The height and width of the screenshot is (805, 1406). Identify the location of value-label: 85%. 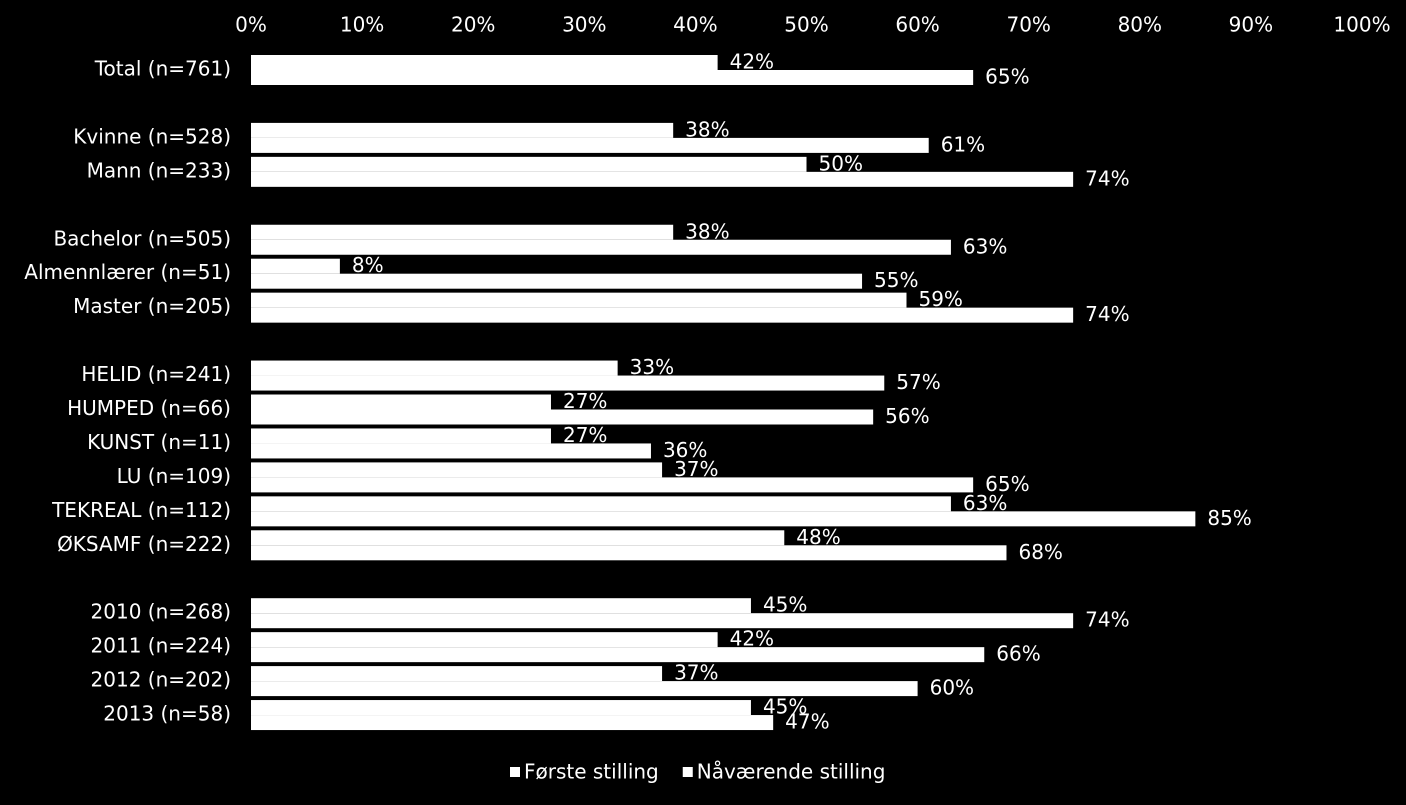
(1229, 518).